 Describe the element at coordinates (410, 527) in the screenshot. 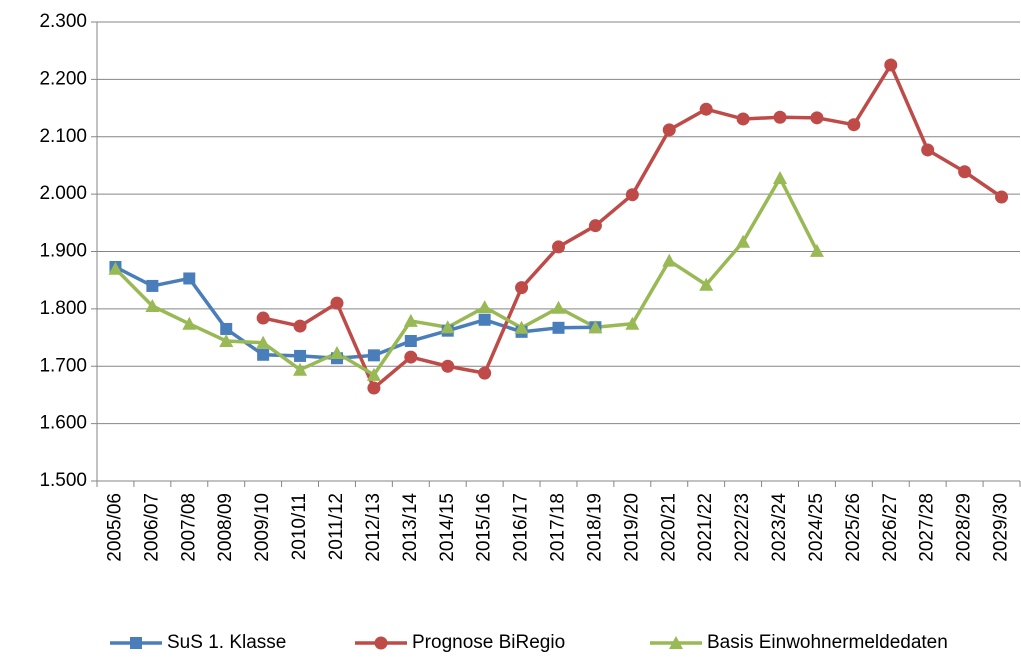

I see `x-tick-label: 2013/14` at that location.